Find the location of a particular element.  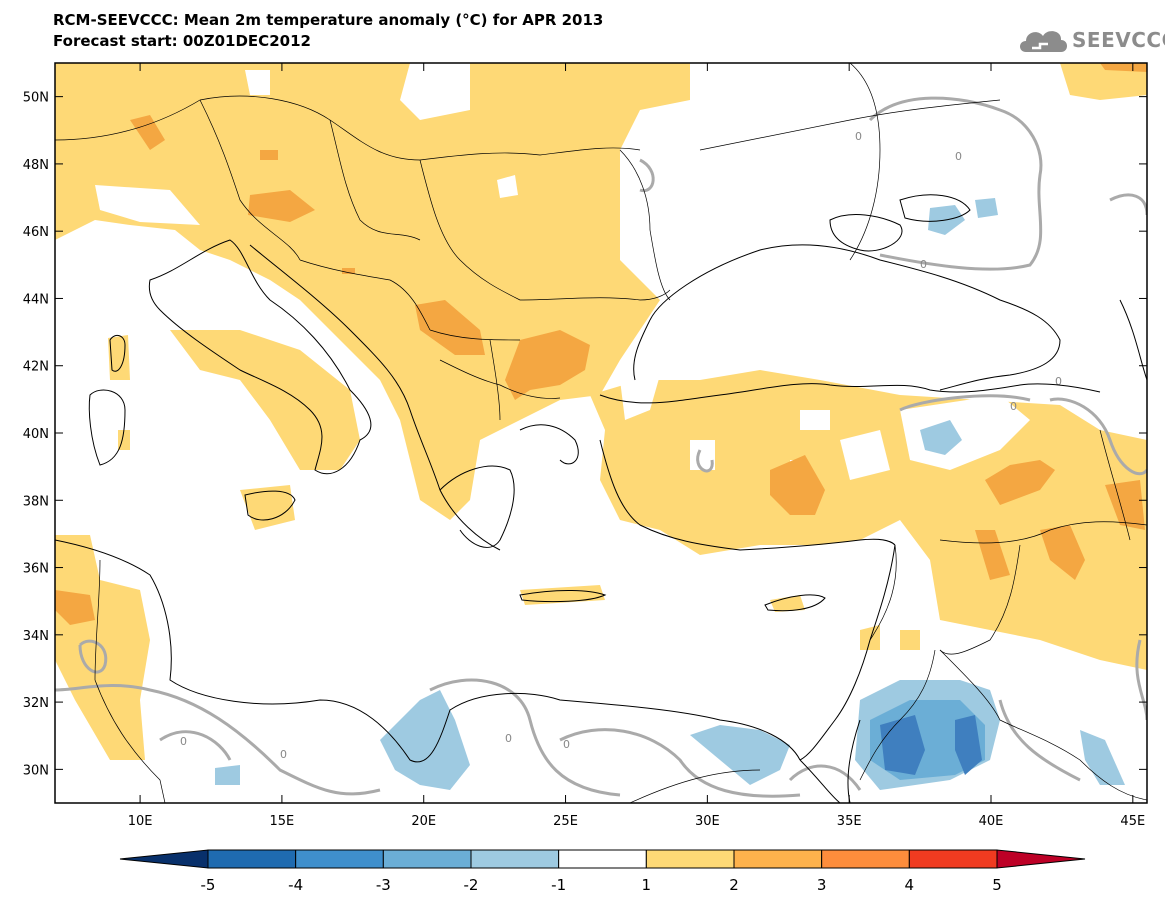

colorbar-label: -1 is located at coordinates (558, 885).